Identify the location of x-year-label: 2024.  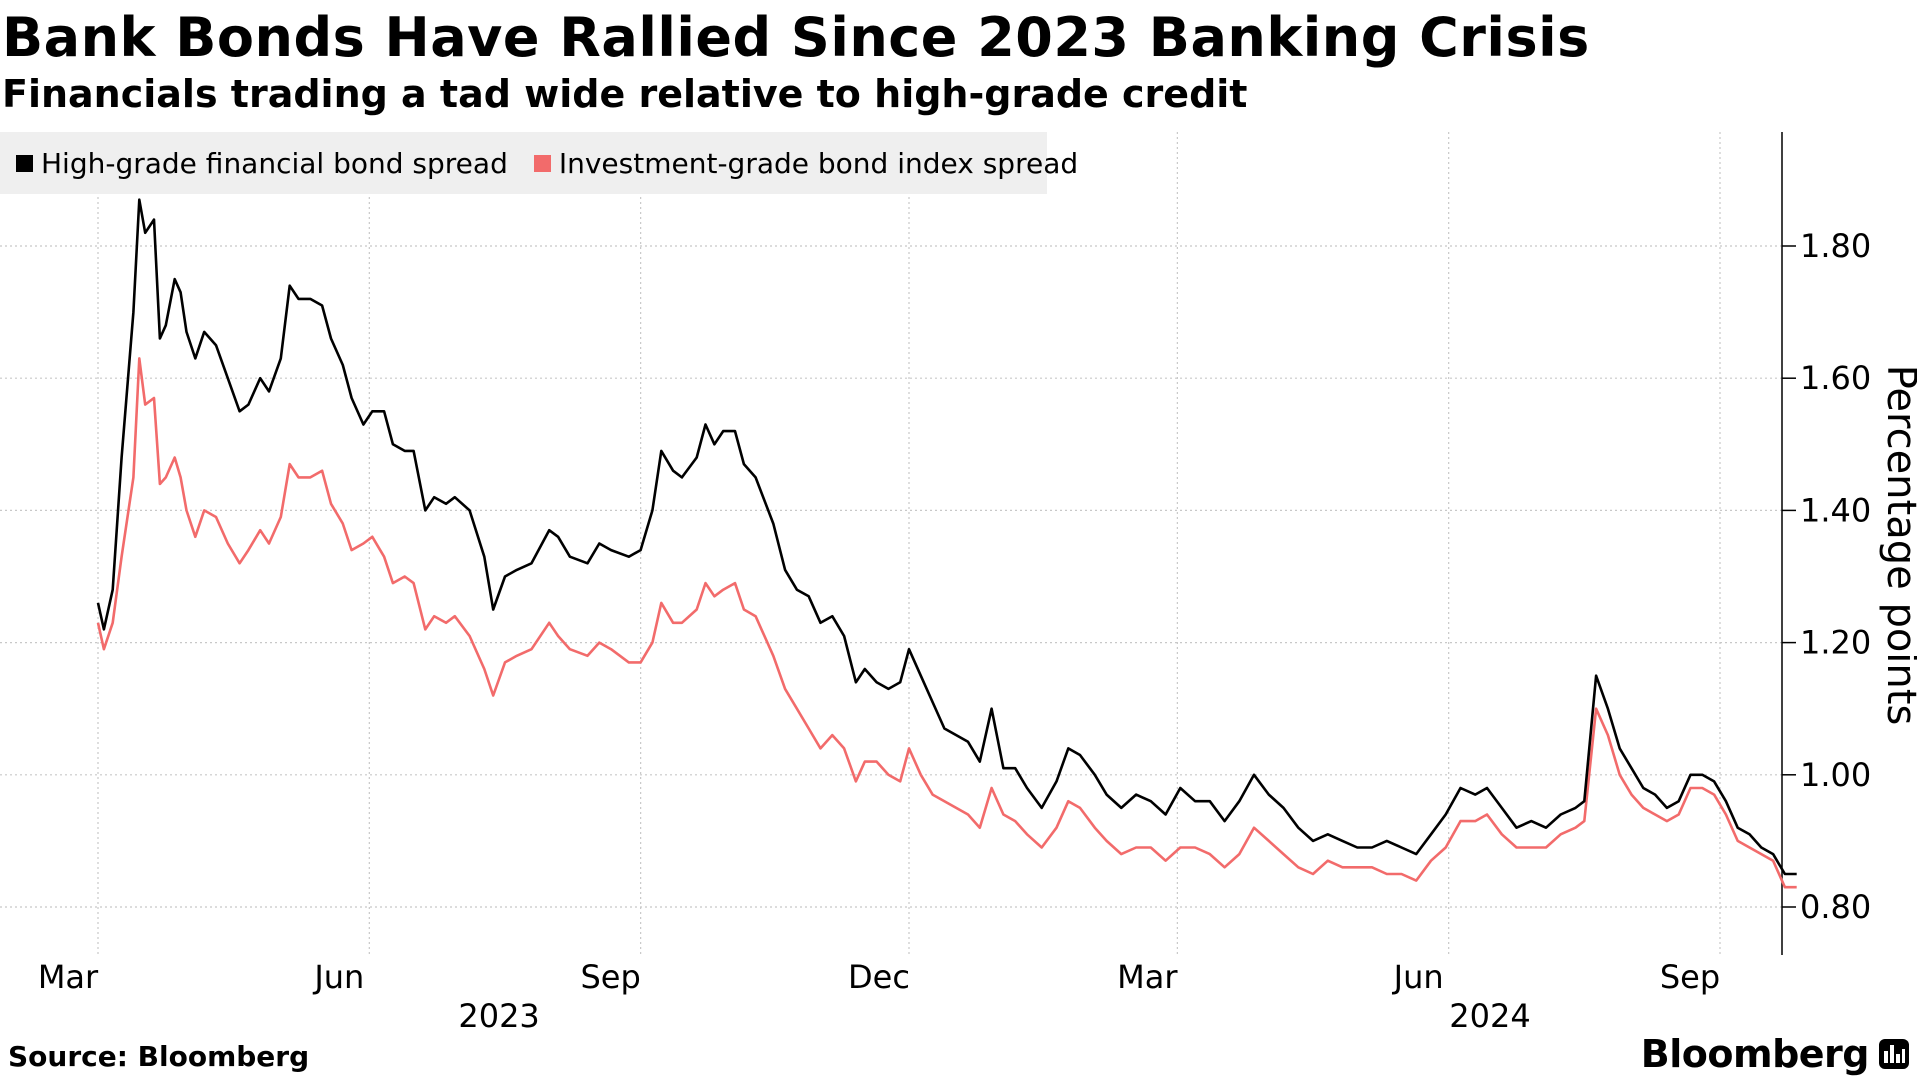
(1489, 1016).